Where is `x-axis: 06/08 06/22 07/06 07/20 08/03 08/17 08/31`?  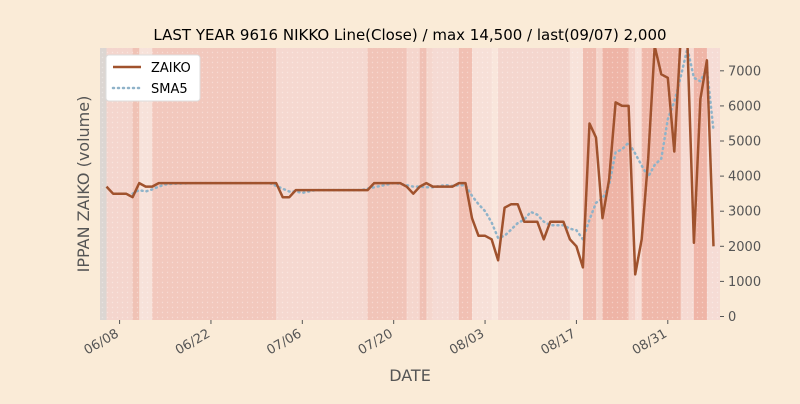
x-axis: 06/08 06/22 07/06 07/20 08/03 08/17 08/31 is located at coordinates (376, 339).